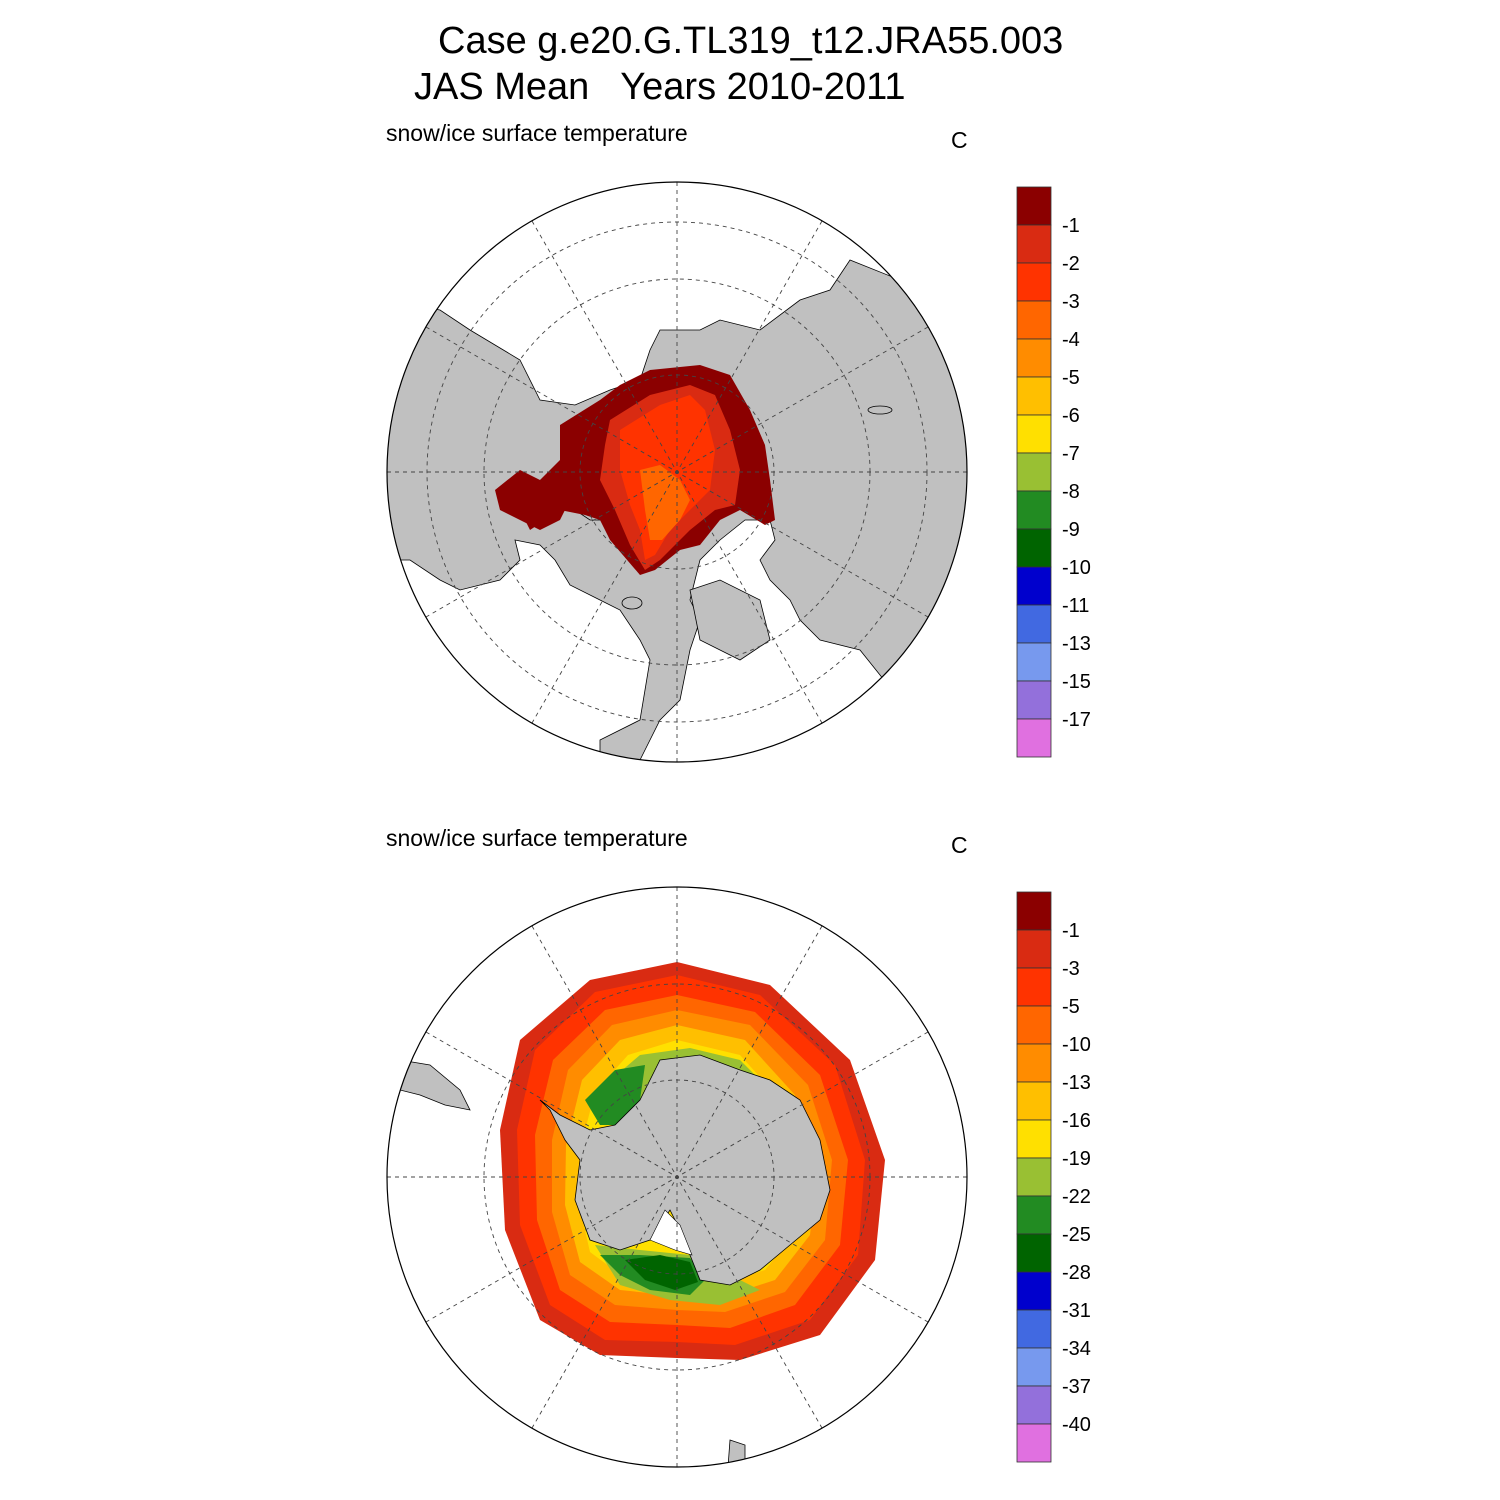  What do you see at coordinates (1071, 1007) in the screenshot?
I see `south-colorbar-label: -5` at bounding box center [1071, 1007].